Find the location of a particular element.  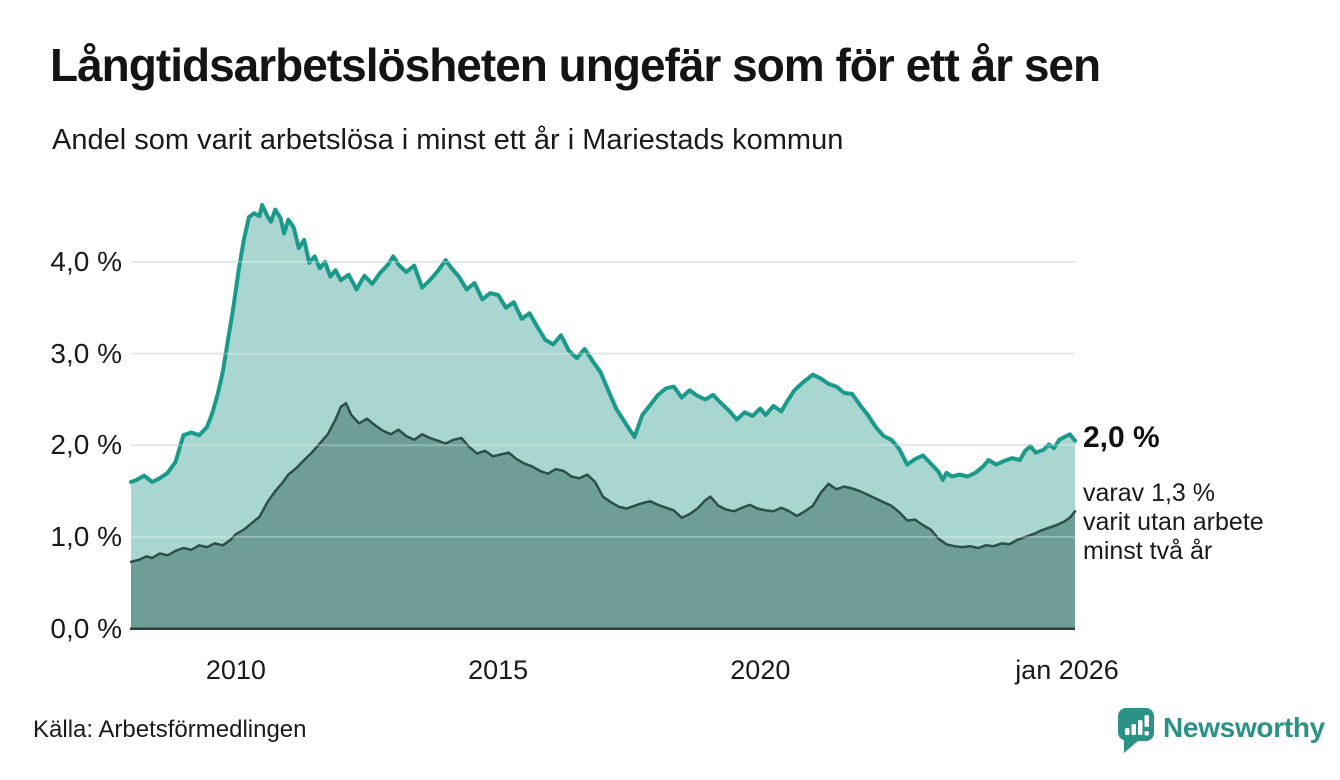

x-axis-label: 2015 is located at coordinates (498, 670).